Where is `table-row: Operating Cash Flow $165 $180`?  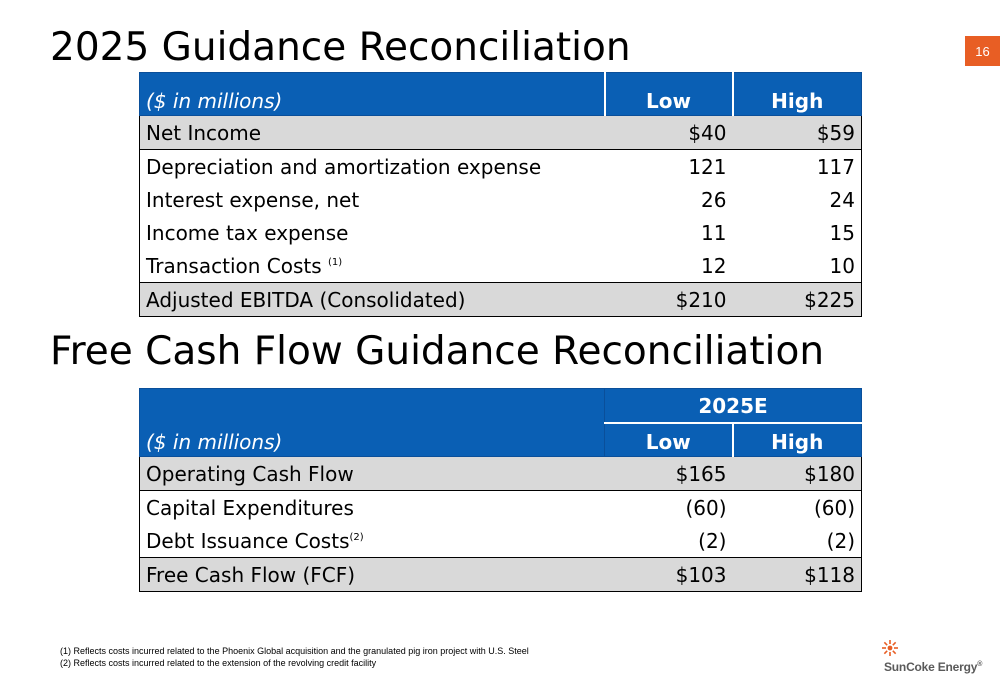 table-row: Operating Cash Flow $165 $180 is located at coordinates (501, 473).